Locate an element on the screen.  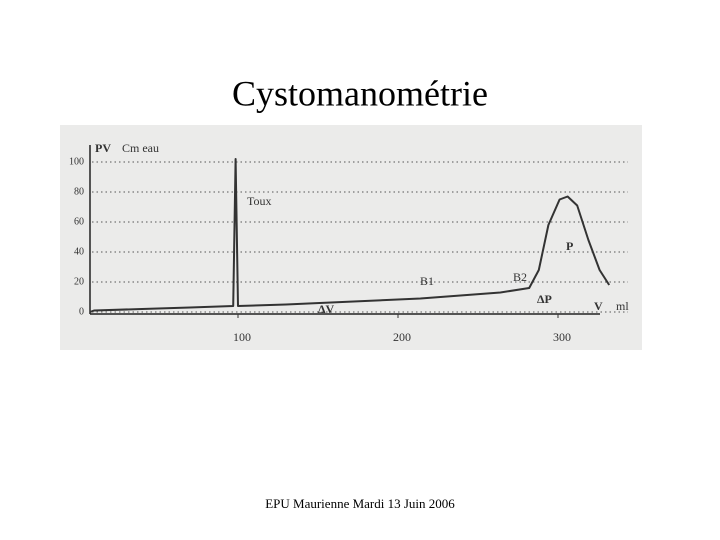
annotation: B1 is located at coordinates (427, 281).